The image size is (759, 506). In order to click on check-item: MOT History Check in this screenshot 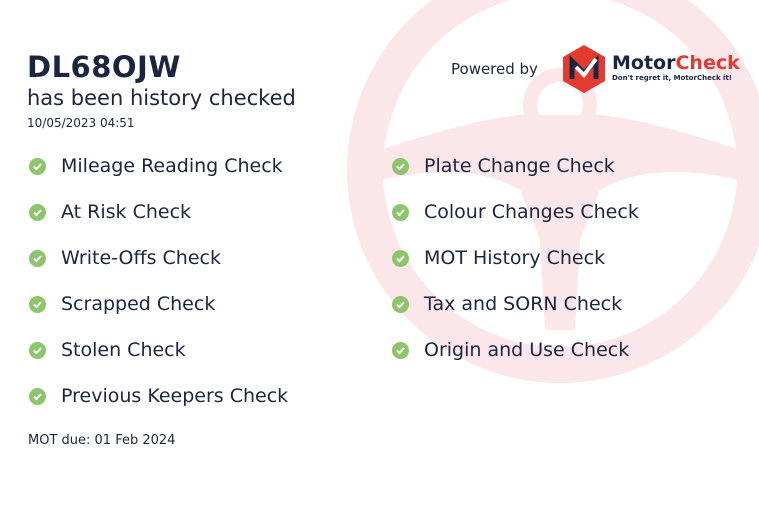, I will do `click(498, 258)`.